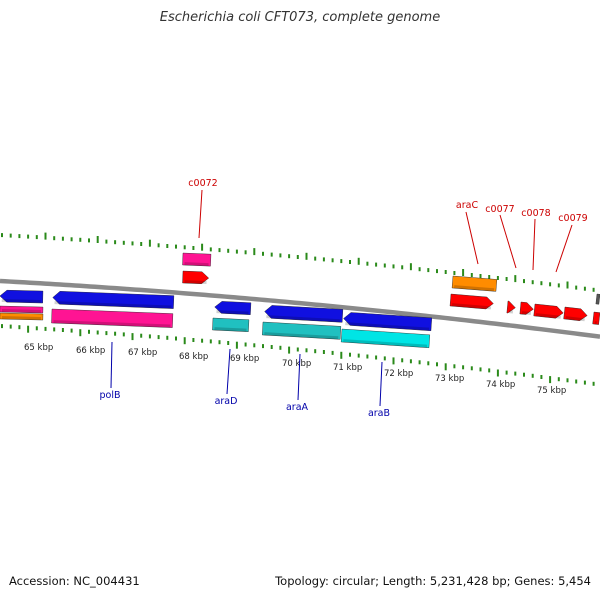  What do you see at coordinates (535, 213) in the screenshot?
I see `gene-label-c0078: c0078` at bounding box center [535, 213].